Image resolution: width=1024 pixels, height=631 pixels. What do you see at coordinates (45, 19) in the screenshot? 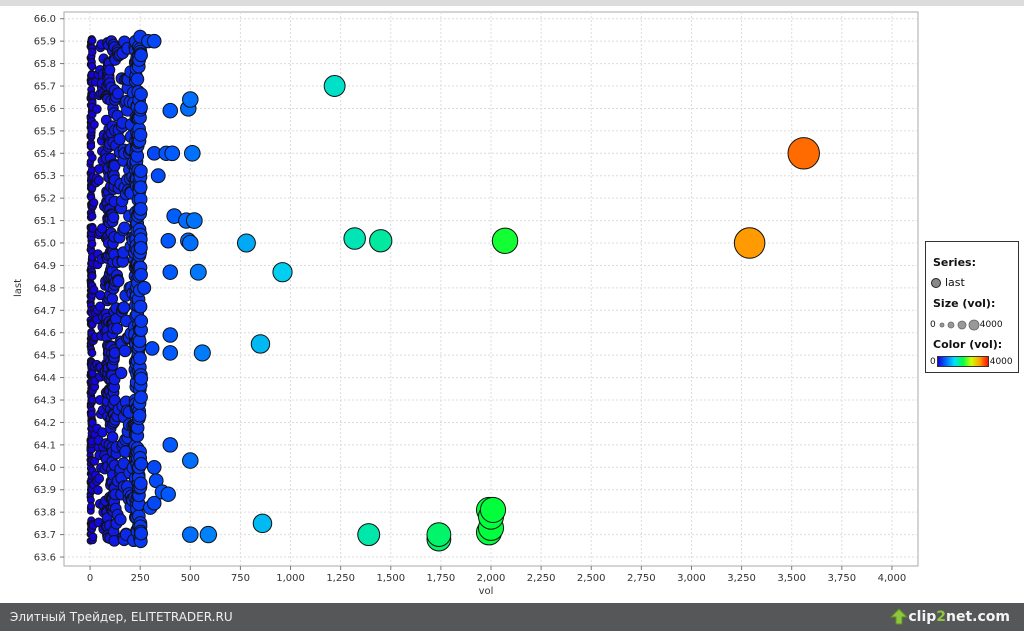
I see `y-tick-label: 66.0` at bounding box center [45, 19].